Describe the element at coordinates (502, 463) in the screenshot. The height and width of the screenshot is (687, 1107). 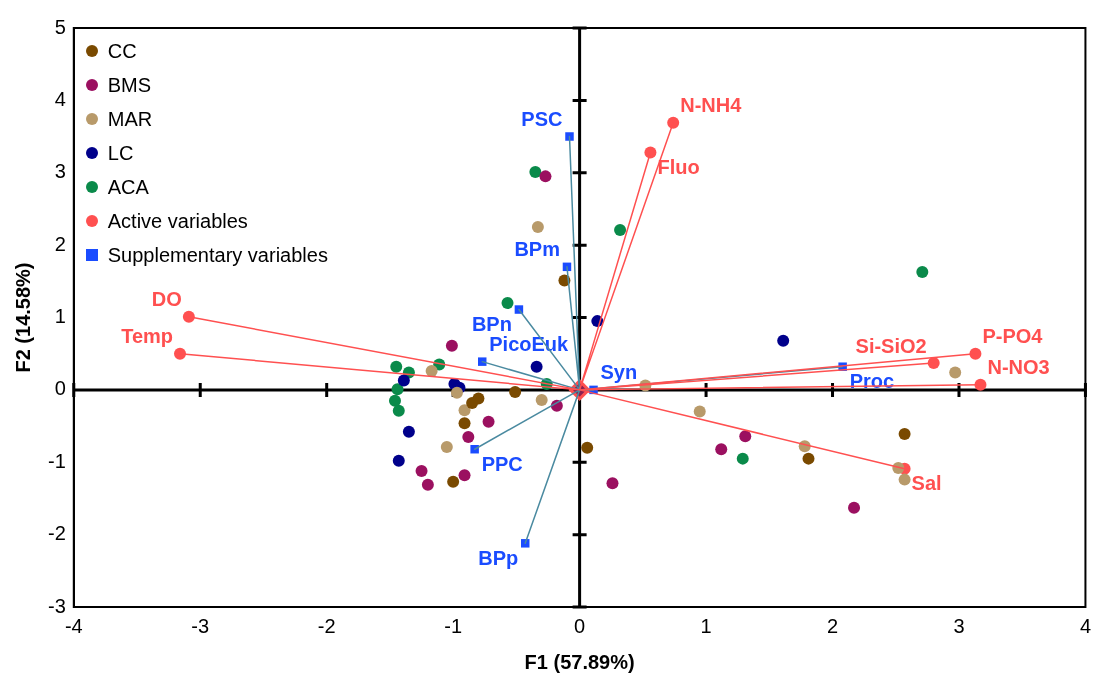
I see `data-label: PPC` at that location.